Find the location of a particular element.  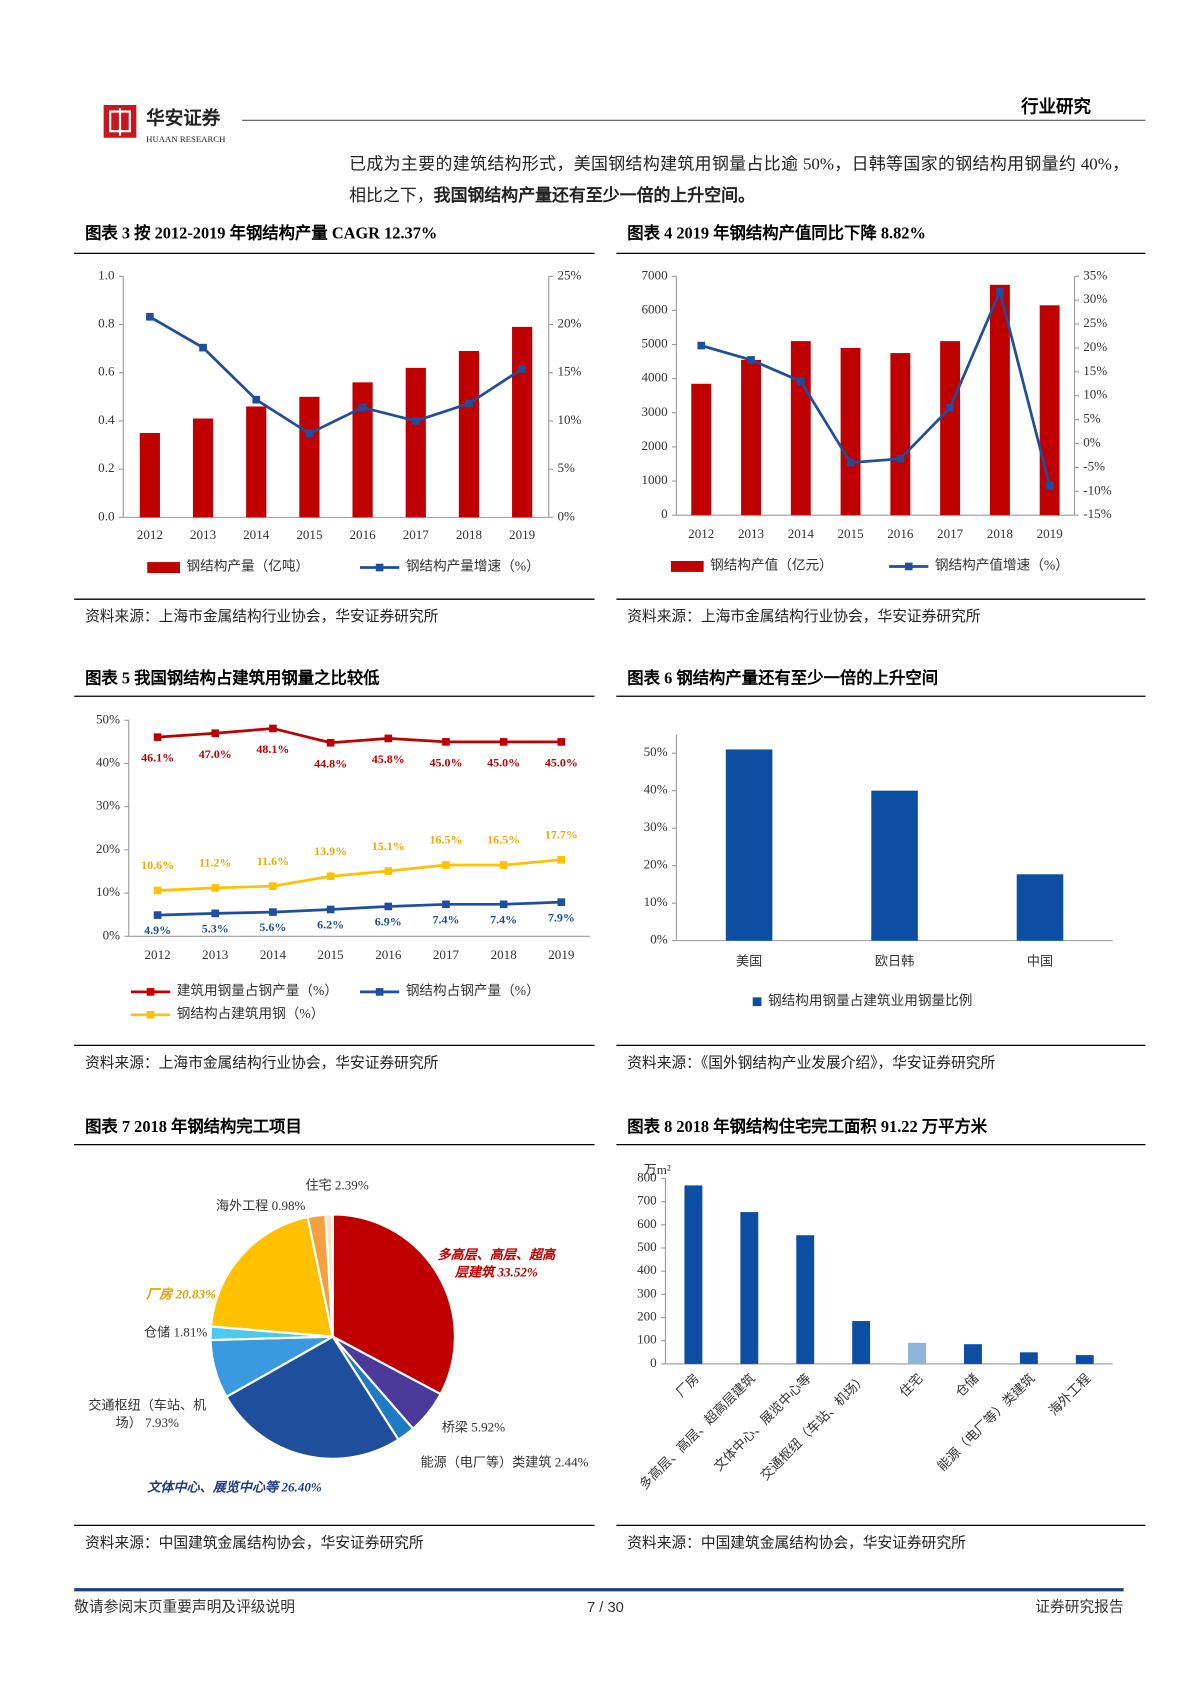

pie-label-box: 海外工程 0.98% is located at coordinates (229, 1205).